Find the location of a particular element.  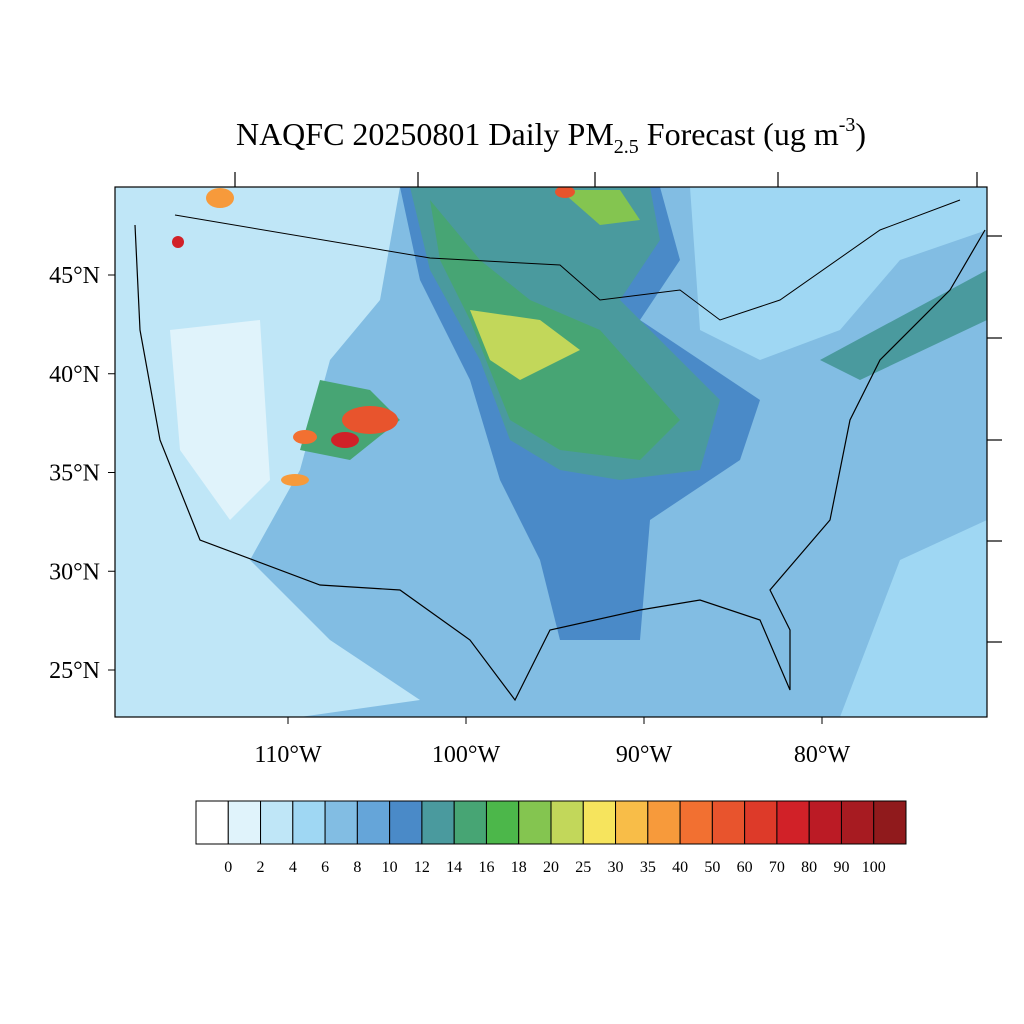

colorbar-label: 25 is located at coordinates (583, 867).